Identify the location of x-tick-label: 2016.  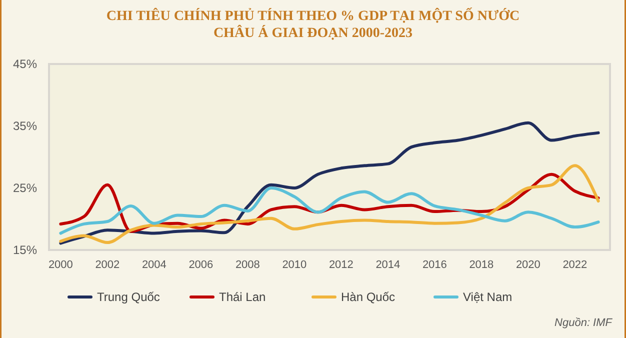
(434, 265).